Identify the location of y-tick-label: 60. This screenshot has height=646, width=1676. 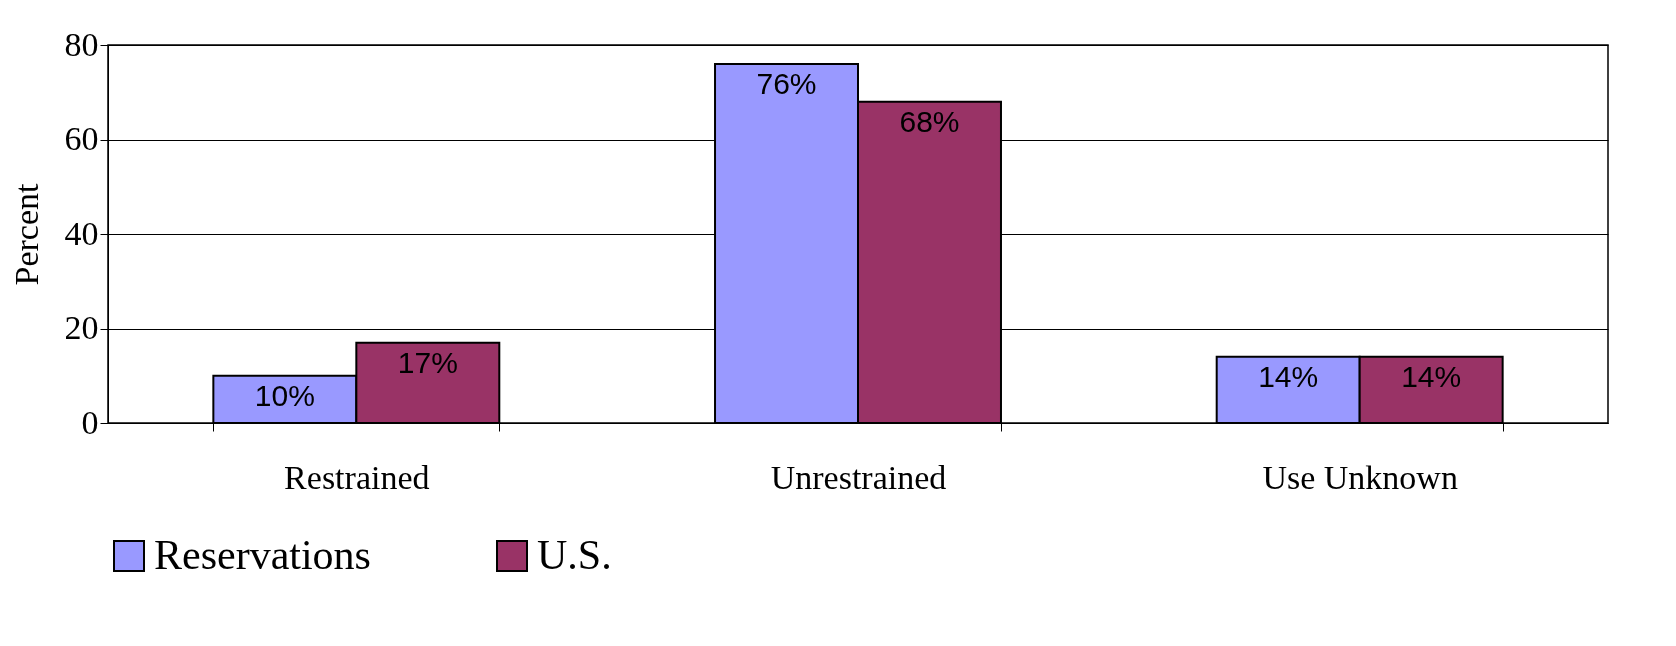
(81, 138).